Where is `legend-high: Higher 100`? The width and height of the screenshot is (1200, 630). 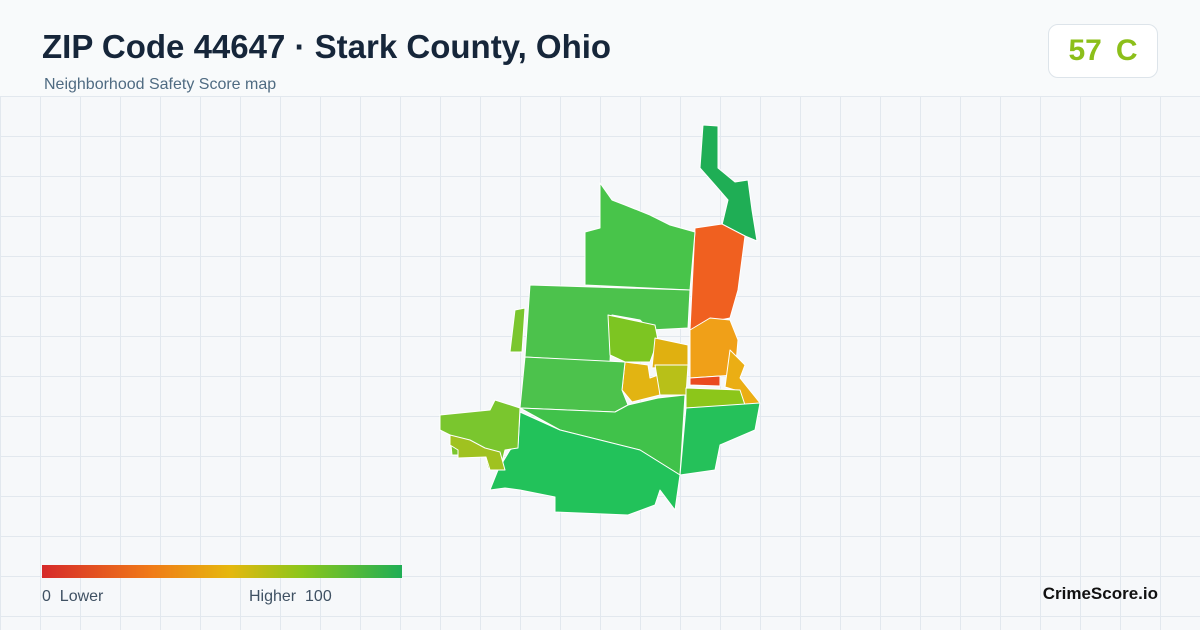 legend-high: Higher 100 is located at coordinates (290, 597).